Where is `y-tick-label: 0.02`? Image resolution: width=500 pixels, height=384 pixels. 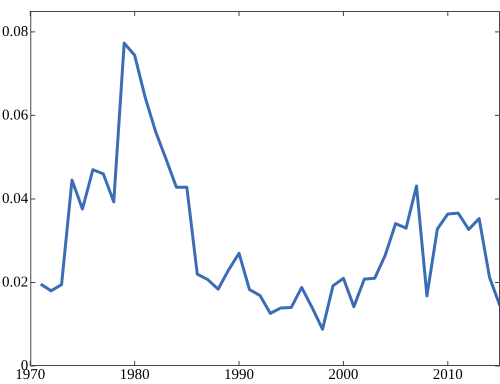
y-tick-label: 0.02 is located at coordinates (15, 282).